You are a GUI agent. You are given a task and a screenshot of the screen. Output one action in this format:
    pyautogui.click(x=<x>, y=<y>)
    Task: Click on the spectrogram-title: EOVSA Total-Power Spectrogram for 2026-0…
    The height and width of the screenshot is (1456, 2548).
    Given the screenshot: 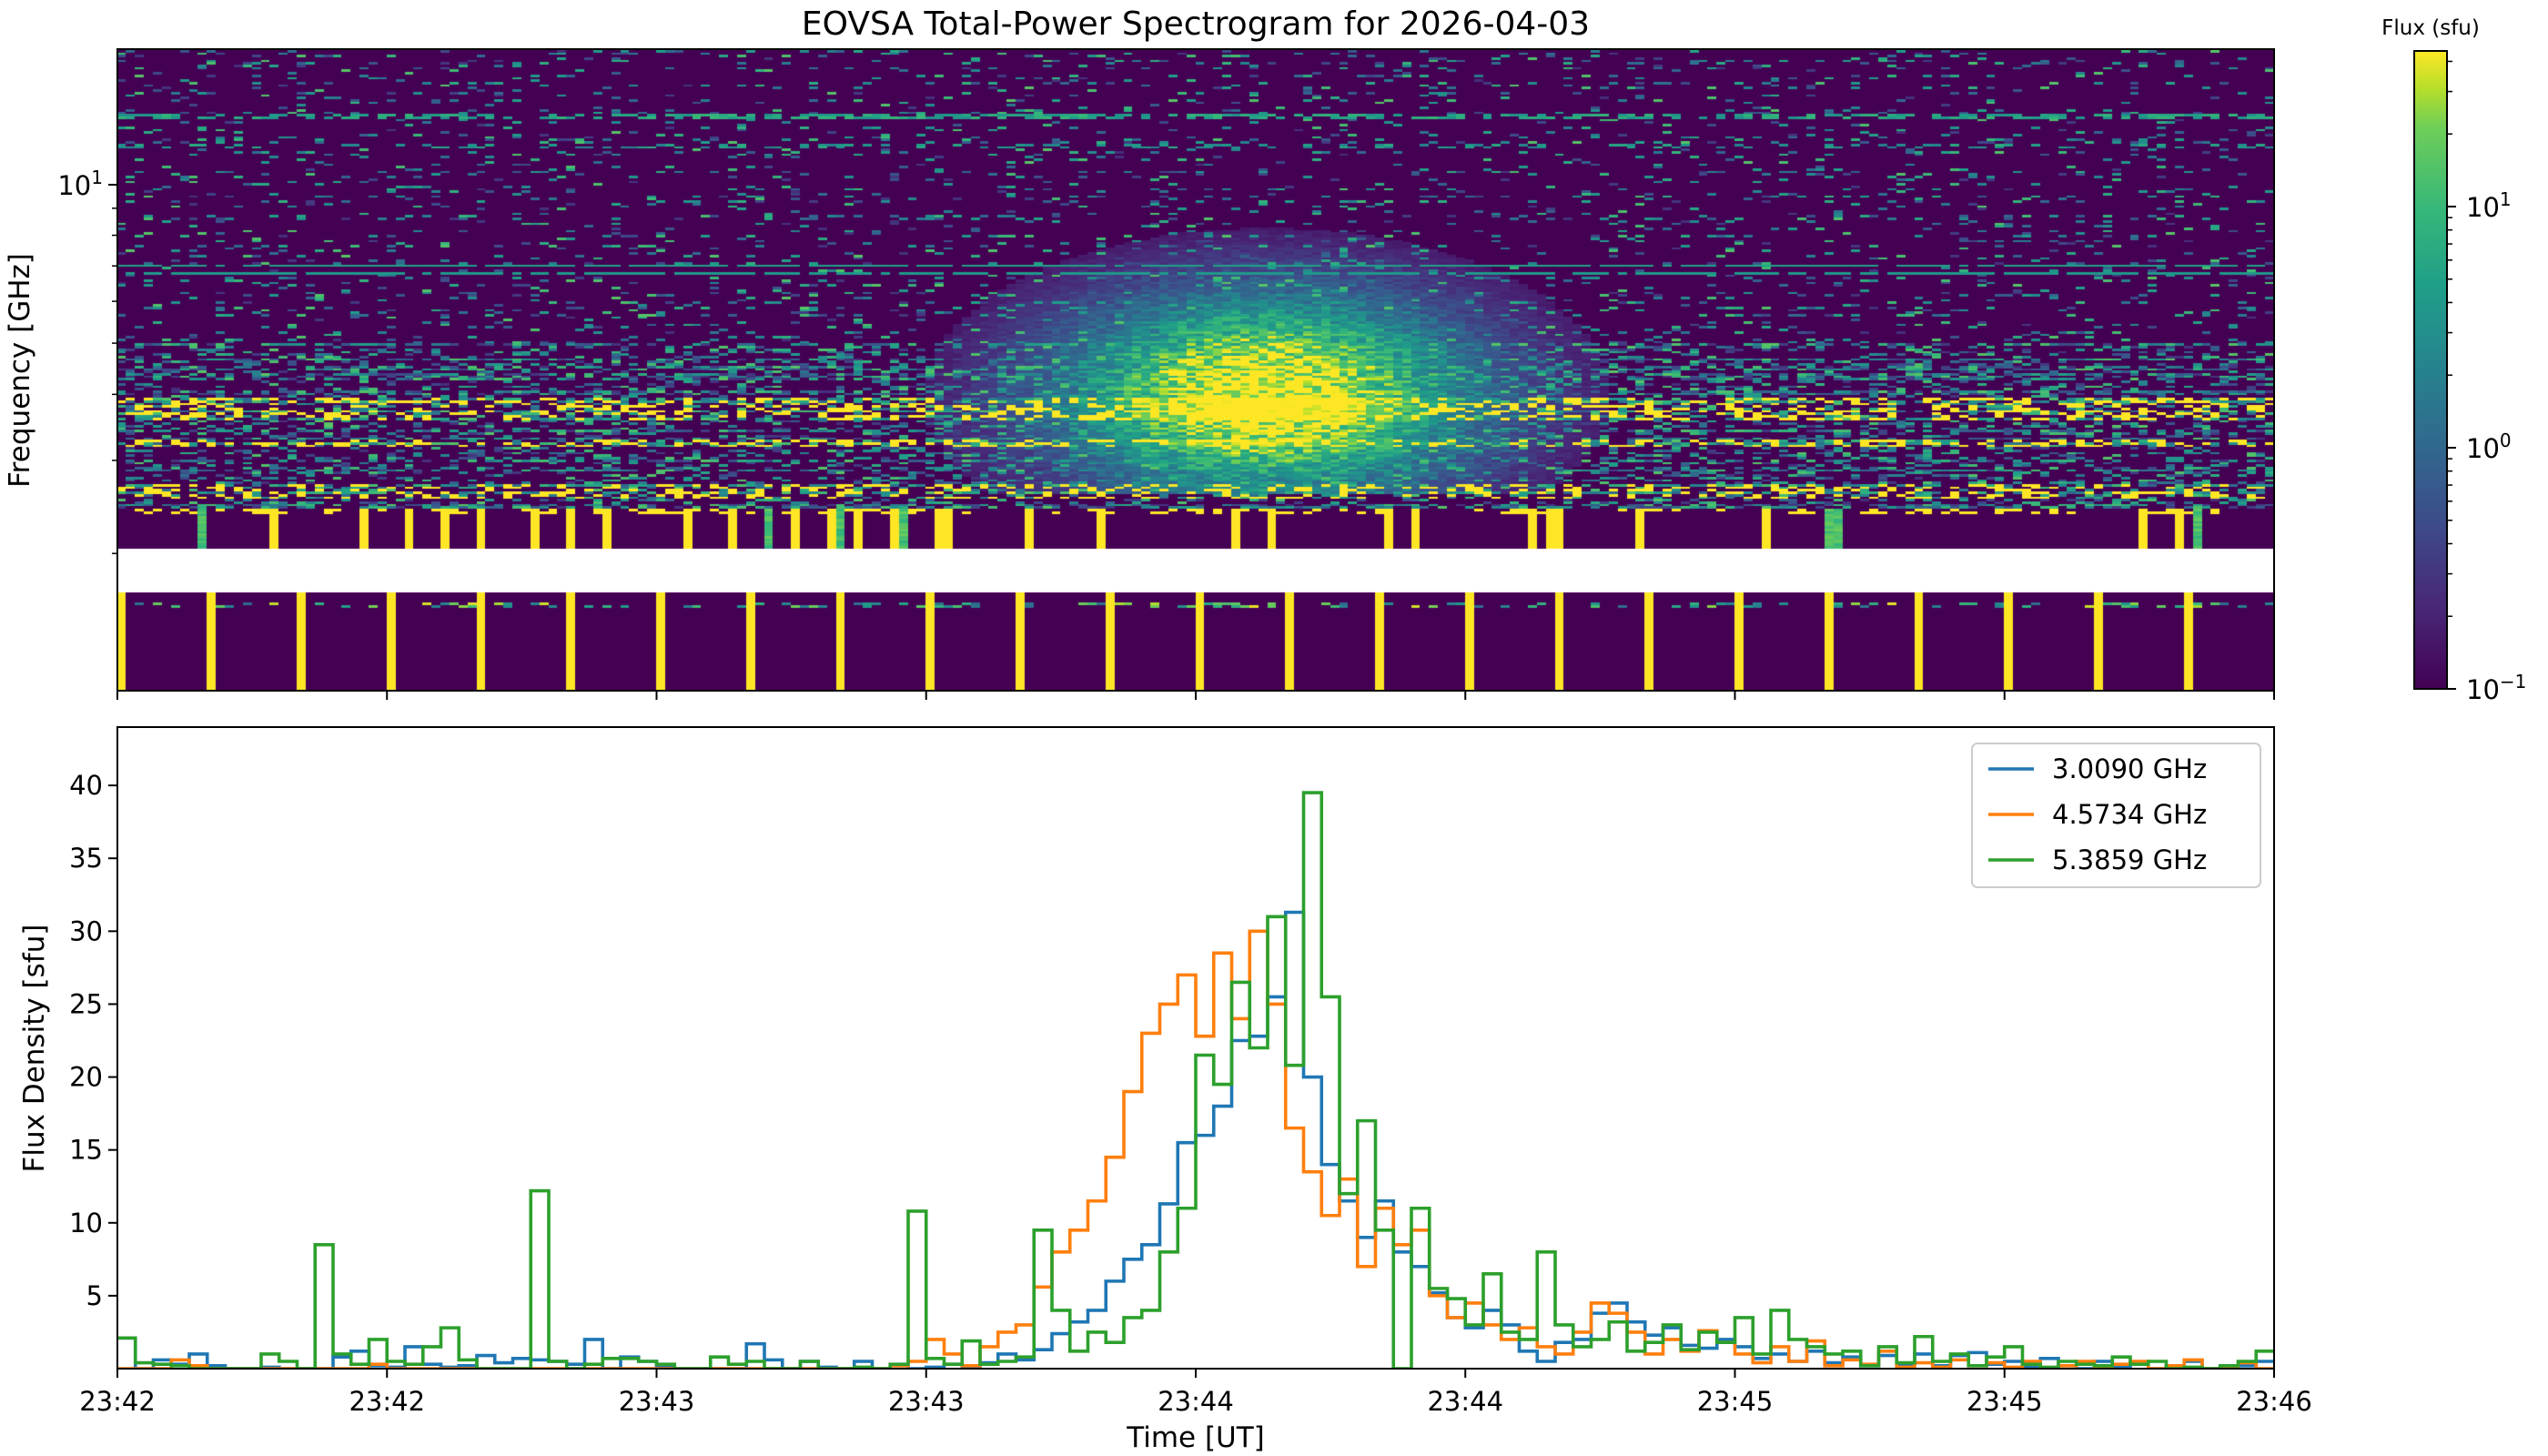 What is the action you would take?
    pyautogui.click(x=1196, y=24)
    